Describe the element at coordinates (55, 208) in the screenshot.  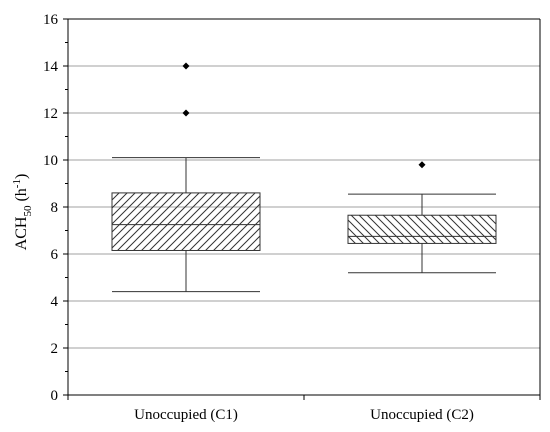
I see `y-tick-label: 8` at that location.